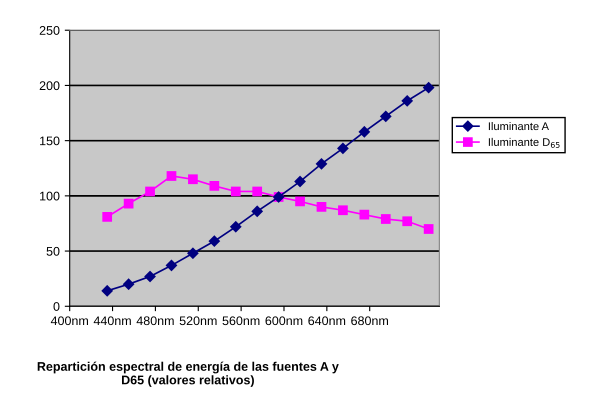 The width and height of the screenshot is (606, 403). I want to click on x-tick-label: 600nm, so click(284, 321).